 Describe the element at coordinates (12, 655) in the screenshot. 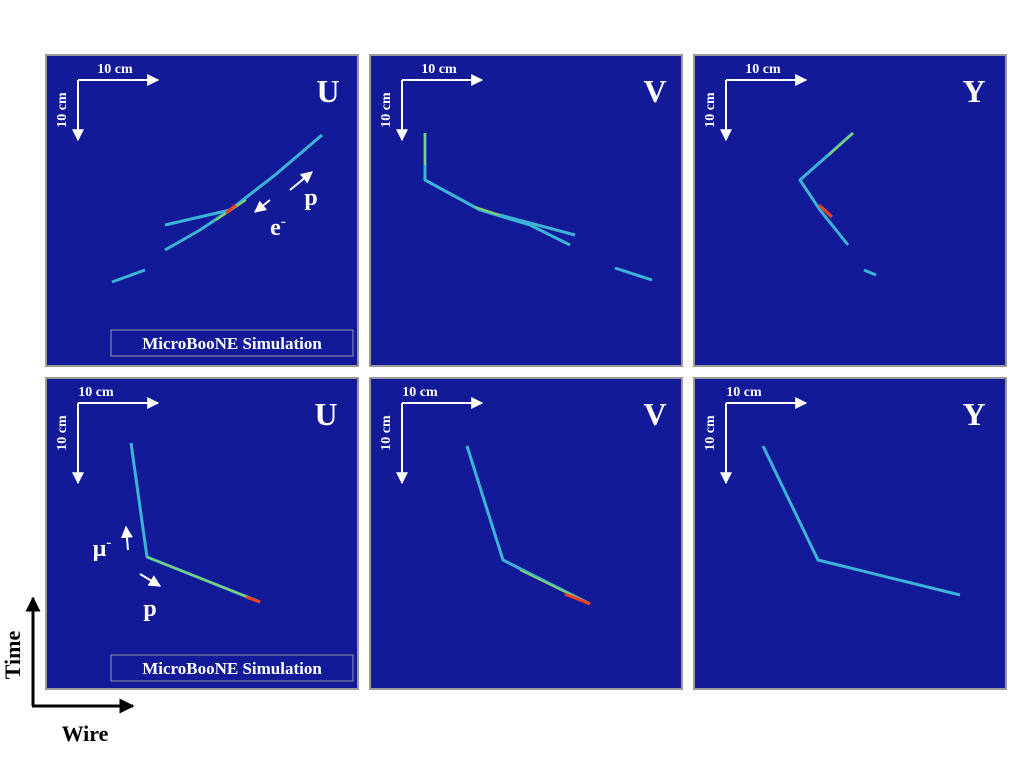

I see `time-label: Time` at that location.